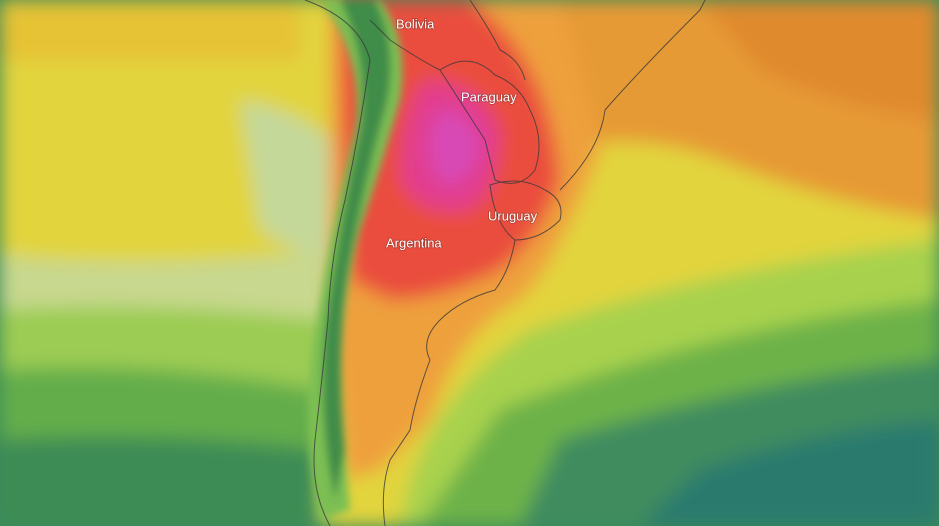 The height and width of the screenshot is (526, 939). Describe the element at coordinates (489, 96) in the screenshot. I see `country-label: Paraguay` at that location.